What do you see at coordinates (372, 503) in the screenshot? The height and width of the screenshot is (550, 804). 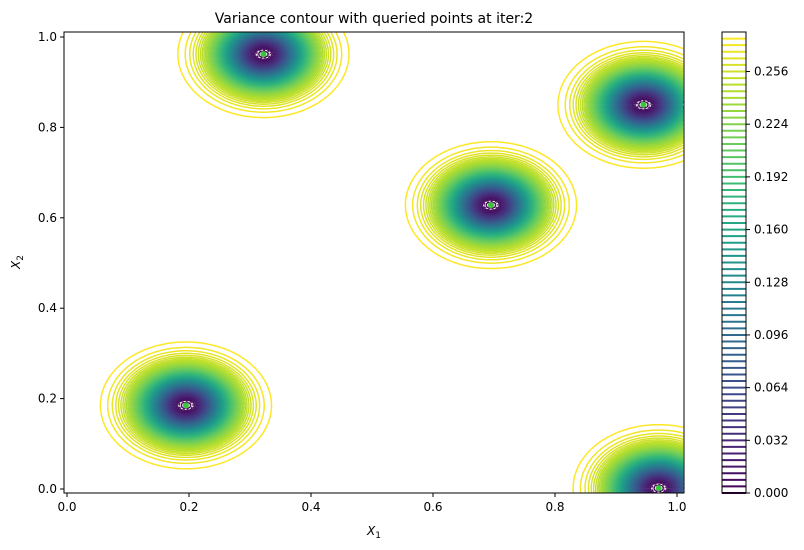 I see `x-axis-ticks: 0.0 0.2 0.4 0.6 0.8 1.0` at bounding box center [372, 503].